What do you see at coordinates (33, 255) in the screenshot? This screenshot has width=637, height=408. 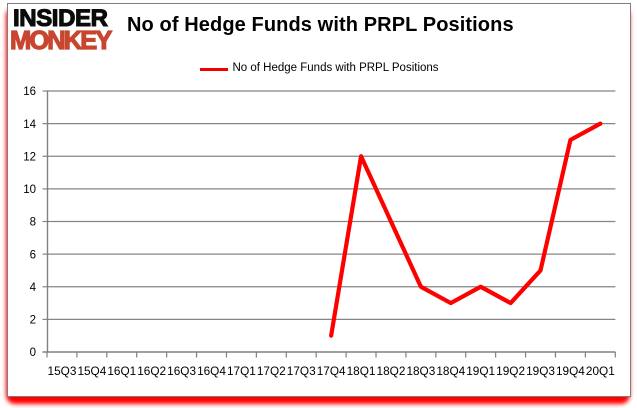 I see `svg-text: 6` at bounding box center [33, 255].